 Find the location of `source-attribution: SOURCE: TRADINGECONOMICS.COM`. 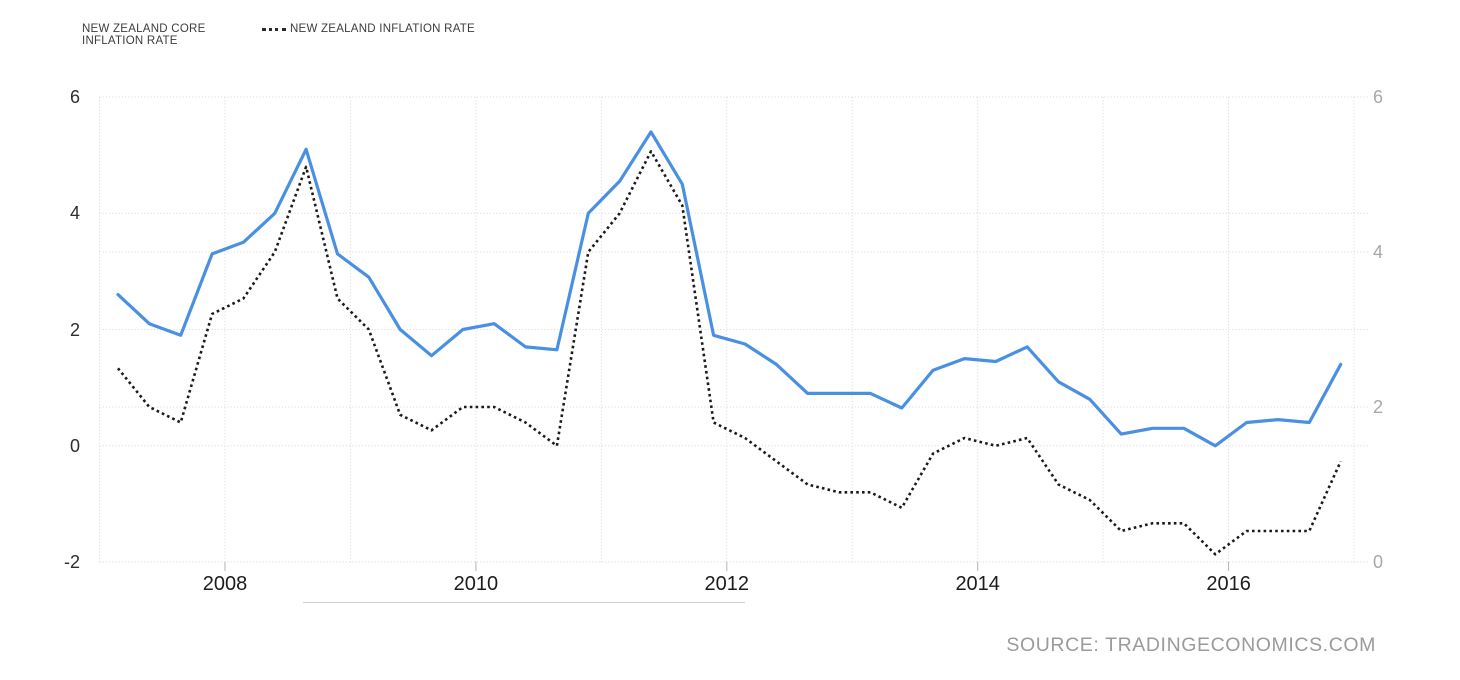

source-attribution: SOURCE: TRADINGECONOMICS.COM is located at coordinates (1191, 645).